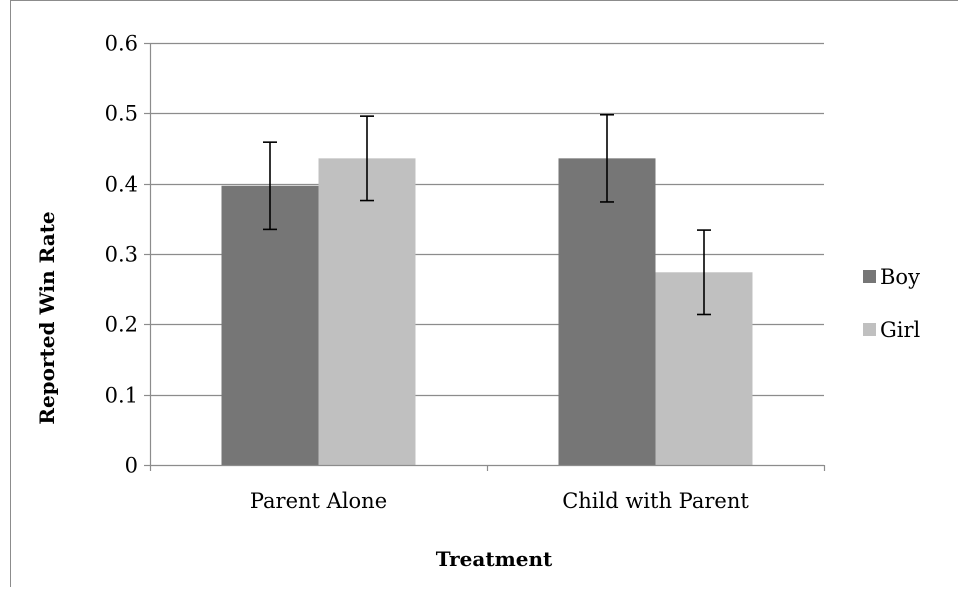  What do you see at coordinates (900, 277) in the screenshot?
I see `legend-label-boy: Boy` at bounding box center [900, 277].